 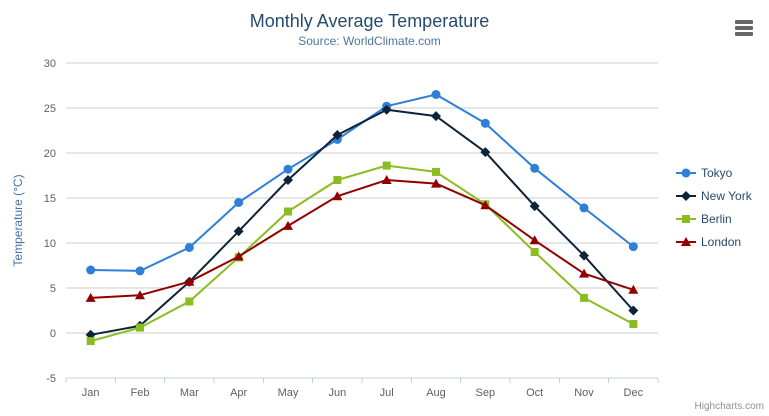 I want to click on x-axis-tick-label: Apr, so click(x=238, y=393).